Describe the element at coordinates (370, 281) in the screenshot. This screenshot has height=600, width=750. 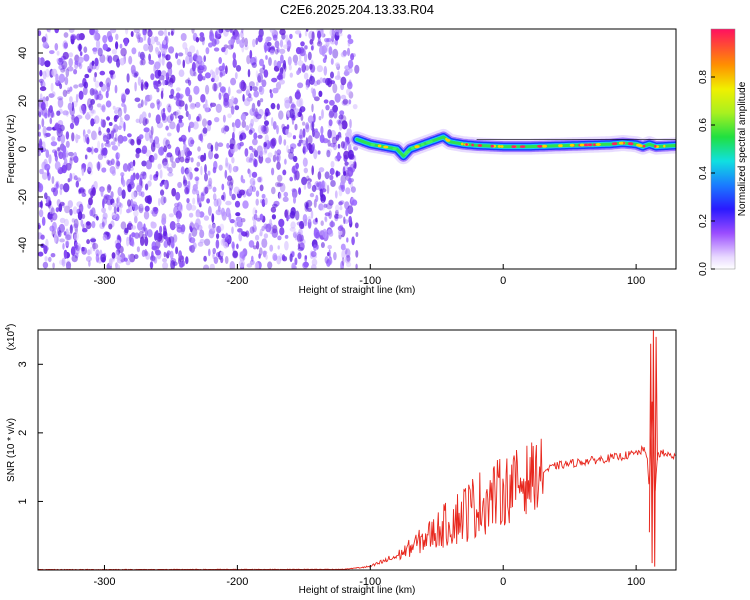
I see `top-x-tick-label: -100` at that location.